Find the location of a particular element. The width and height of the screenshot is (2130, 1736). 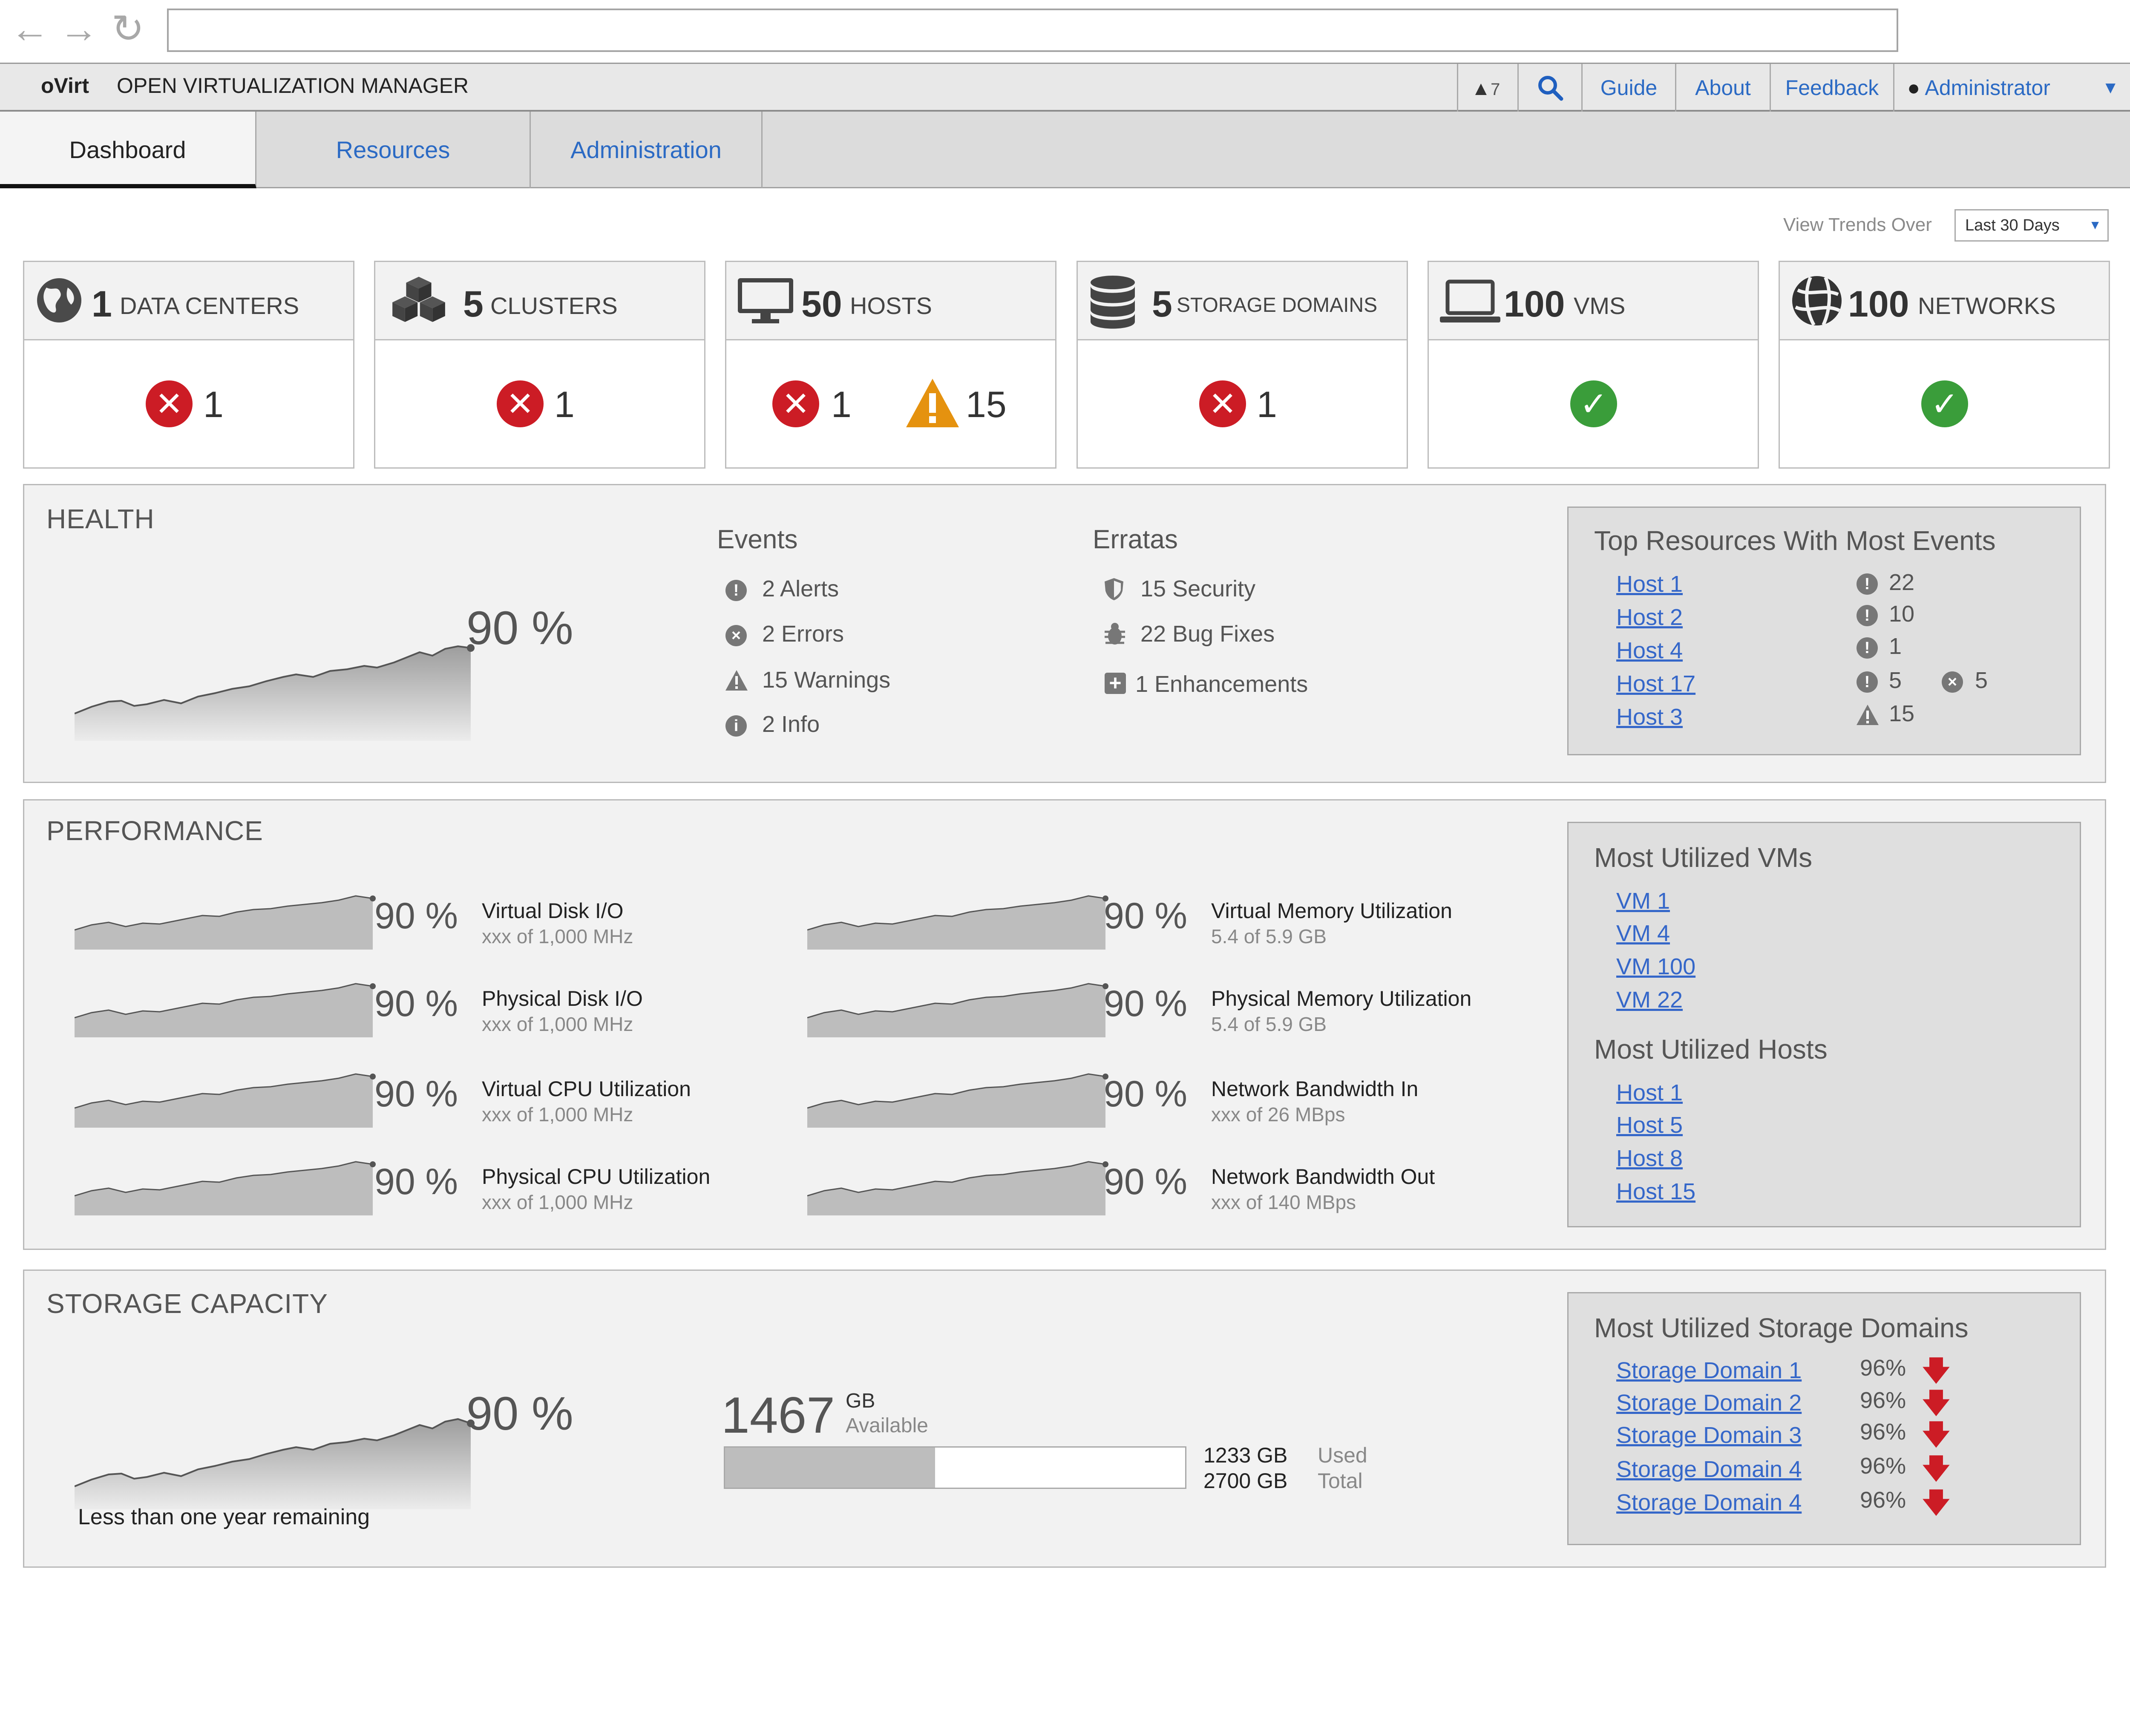

storage-total-label: Total is located at coordinates (1340, 1481).